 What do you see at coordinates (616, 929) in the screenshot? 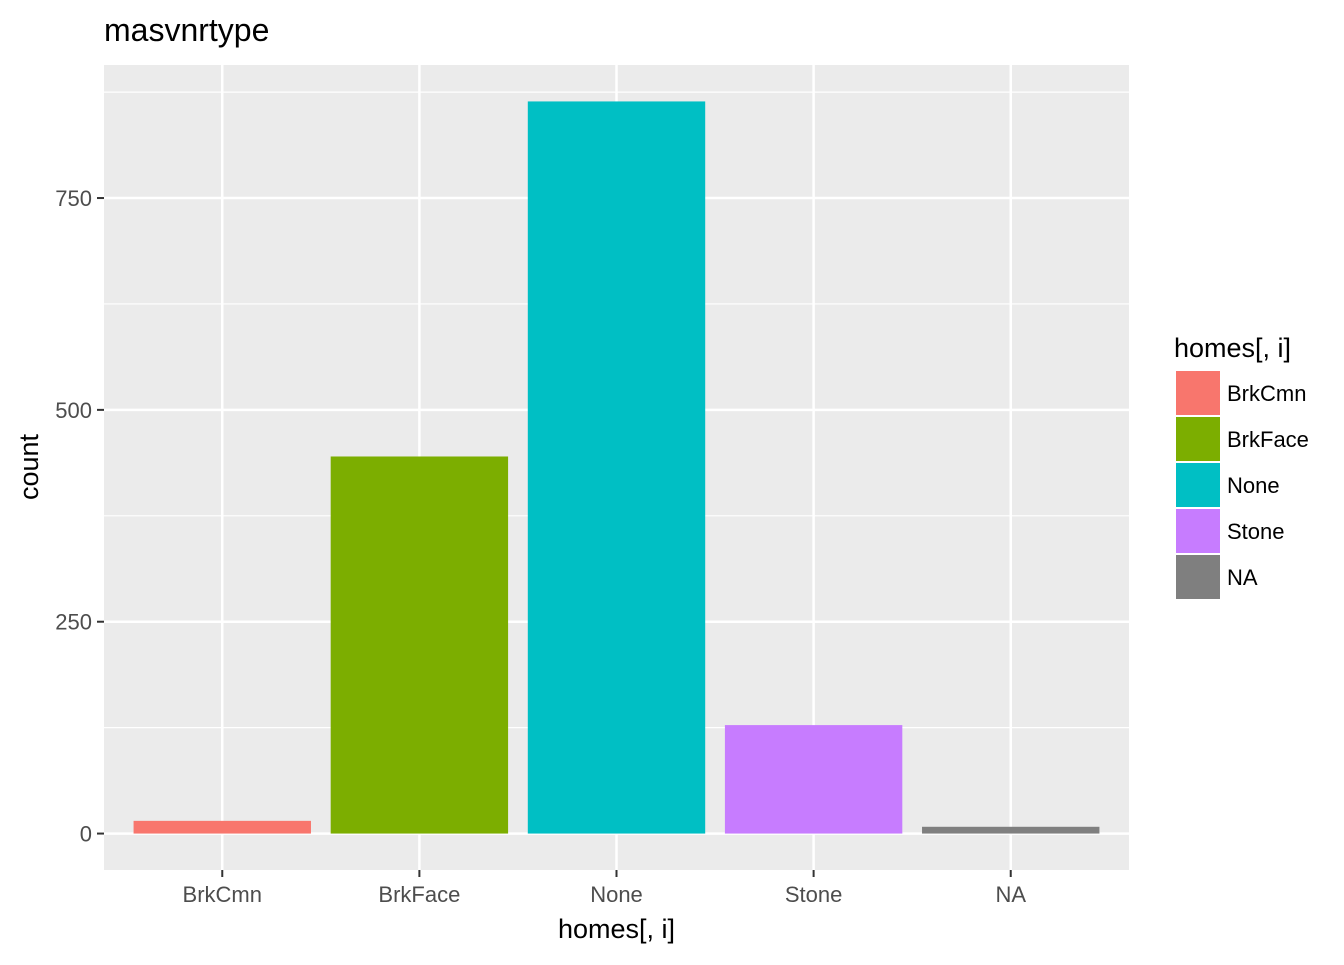
I see `x-axis-title: homes[, i]` at bounding box center [616, 929].